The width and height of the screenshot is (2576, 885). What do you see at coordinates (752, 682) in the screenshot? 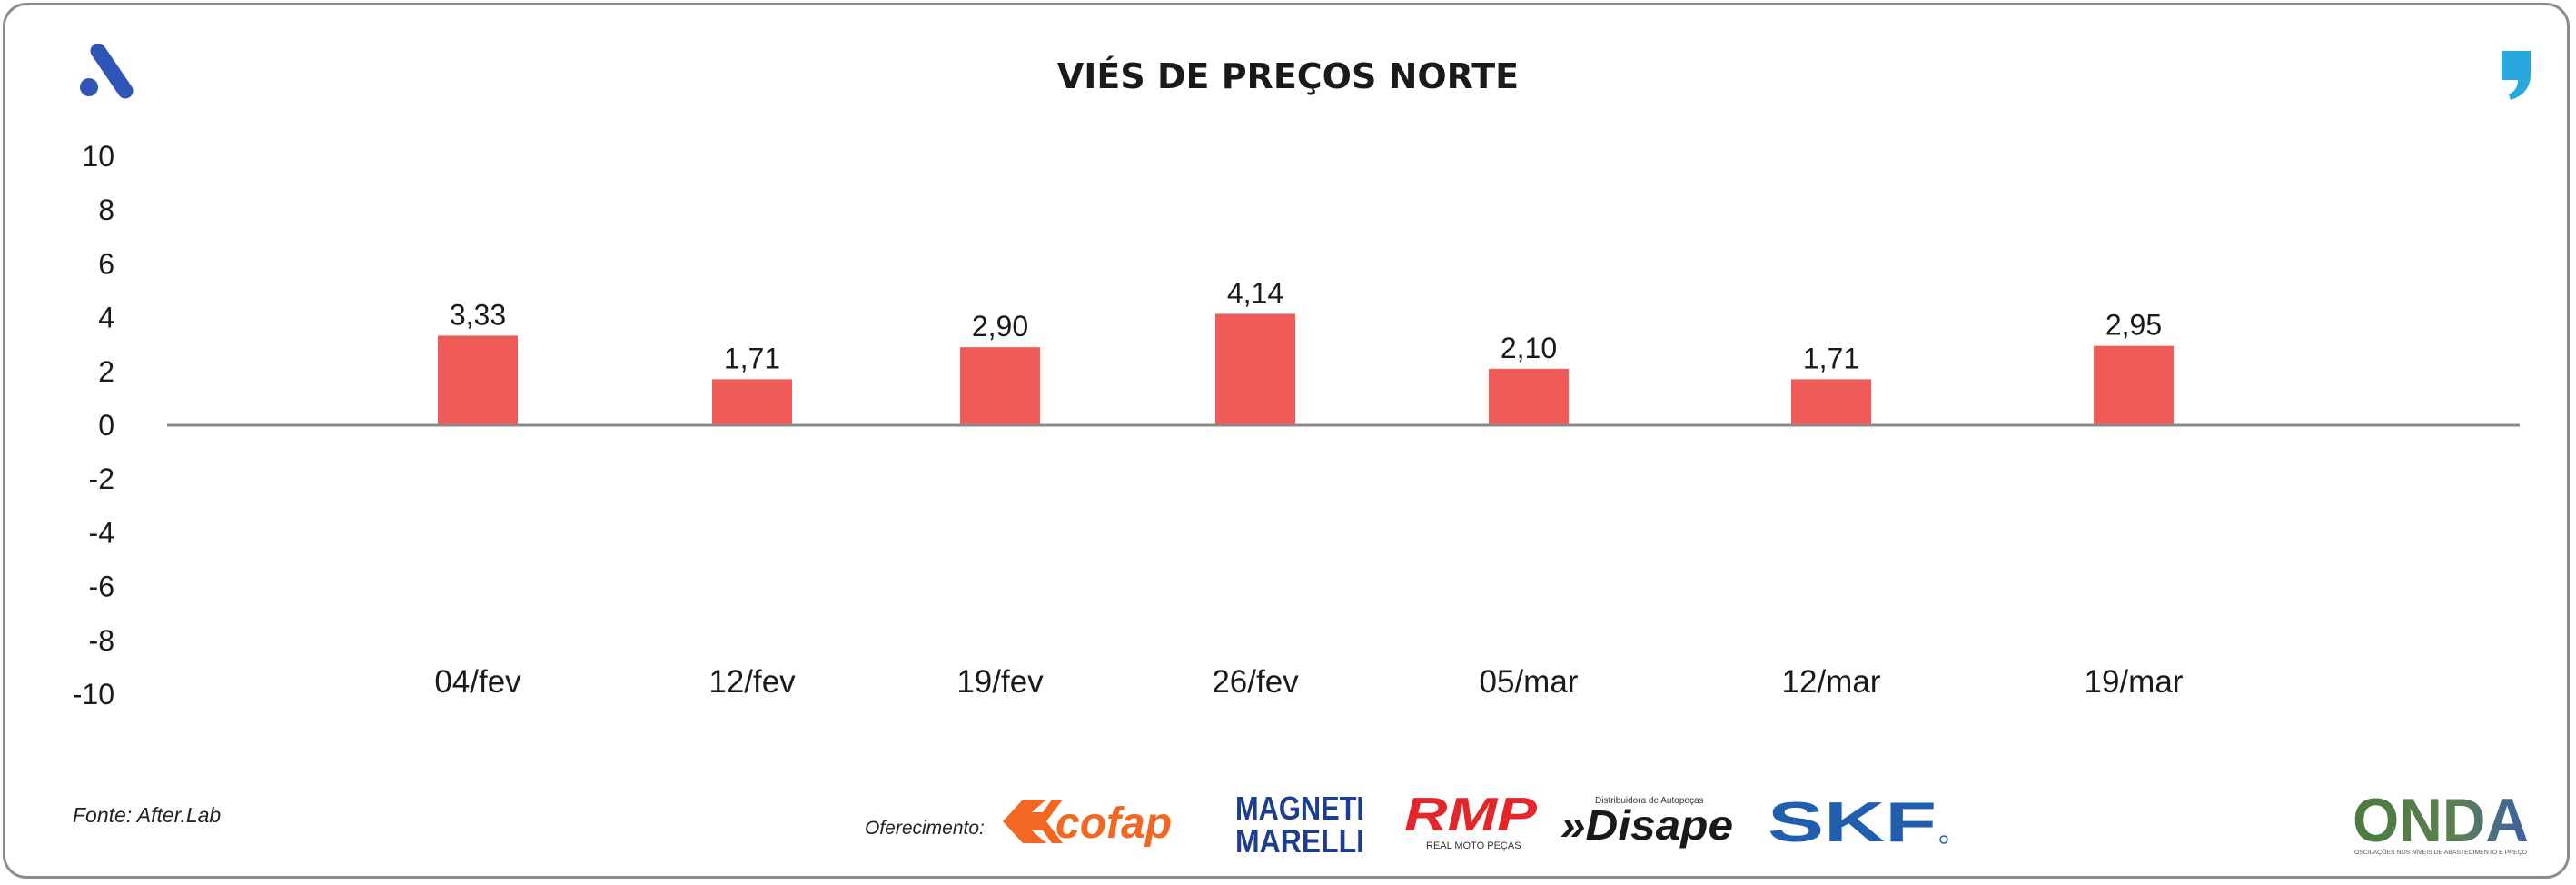
I see `x-tick-label: 12/fev` at bounding box center [752, 682].